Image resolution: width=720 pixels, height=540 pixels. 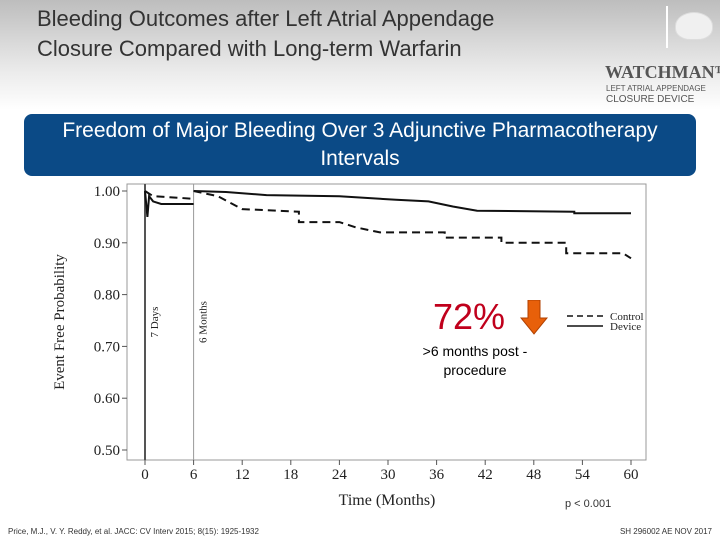 What do you see at coordinates (469, 316) in the screenshot?
I see `reduction-value: 72%` at bounding box center [469, 316].